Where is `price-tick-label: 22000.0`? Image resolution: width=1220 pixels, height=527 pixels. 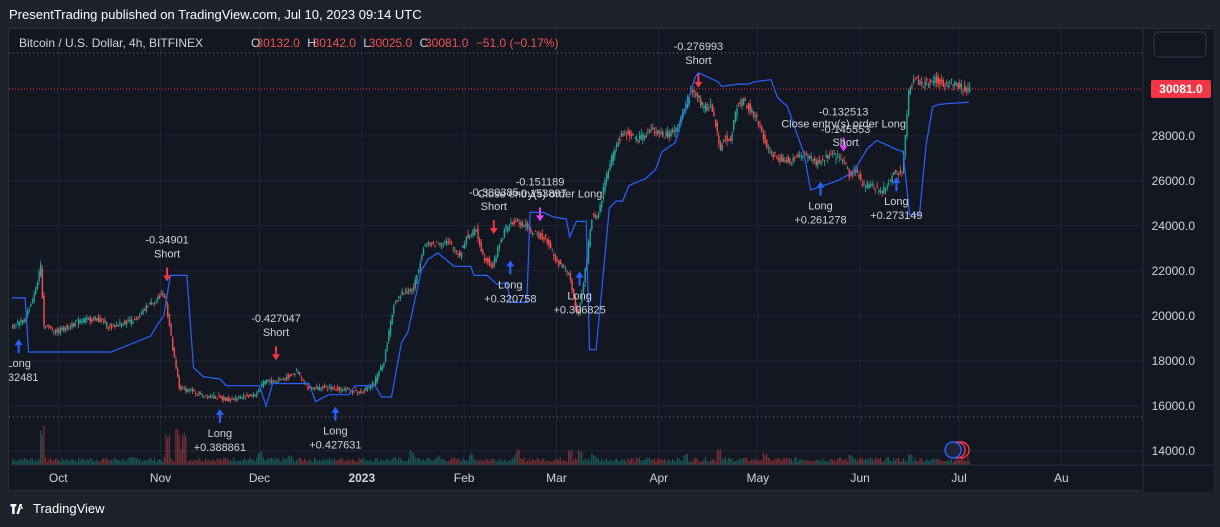 price-tick-label: 22000.0 is located at coordinates (1174, 271).